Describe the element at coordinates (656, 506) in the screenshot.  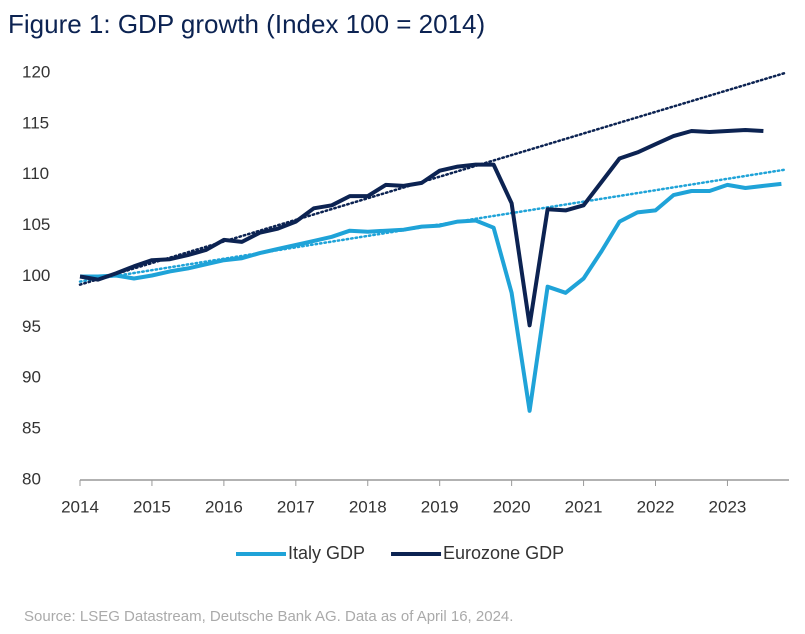
I see `x-tick-label: 2022` at that location.